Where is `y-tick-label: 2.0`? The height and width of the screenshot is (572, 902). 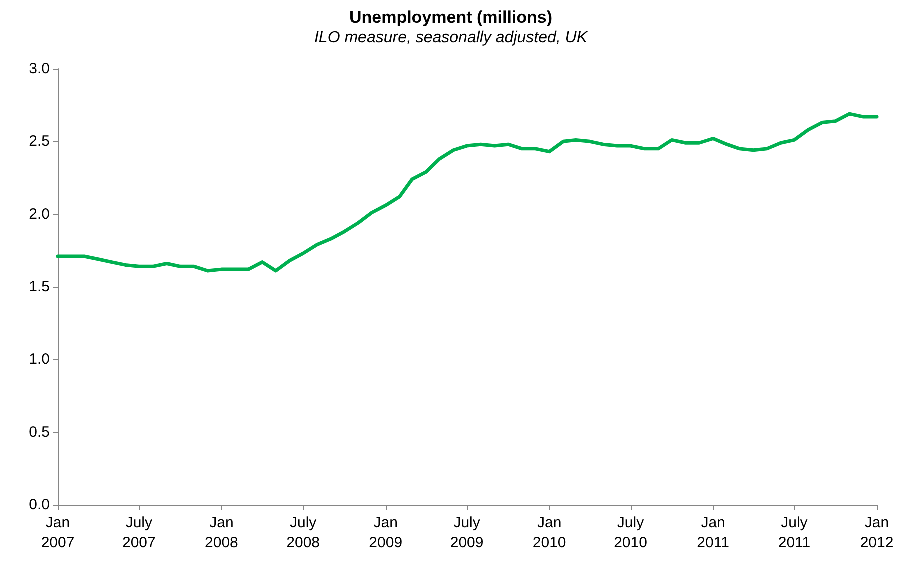
y-tick-label: 2.0 is located at coordinates (39, 214).